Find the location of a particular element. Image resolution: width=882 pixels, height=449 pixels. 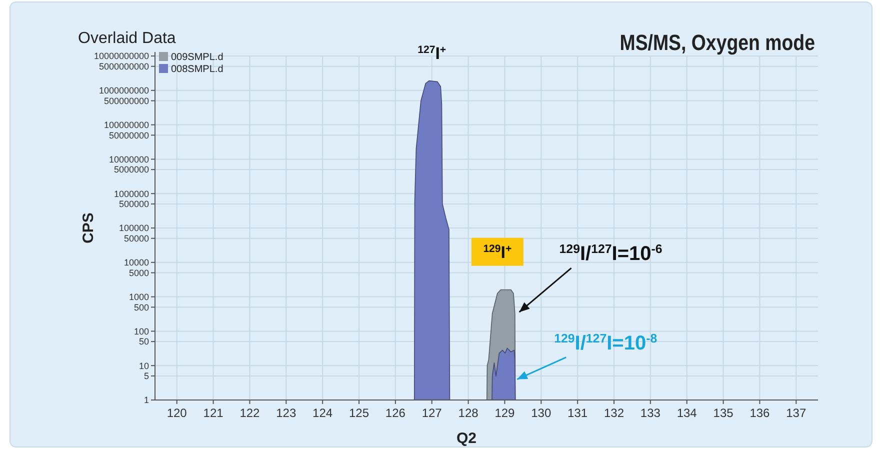

y-tick-label: 10000 is located at coordinates (136, 263).